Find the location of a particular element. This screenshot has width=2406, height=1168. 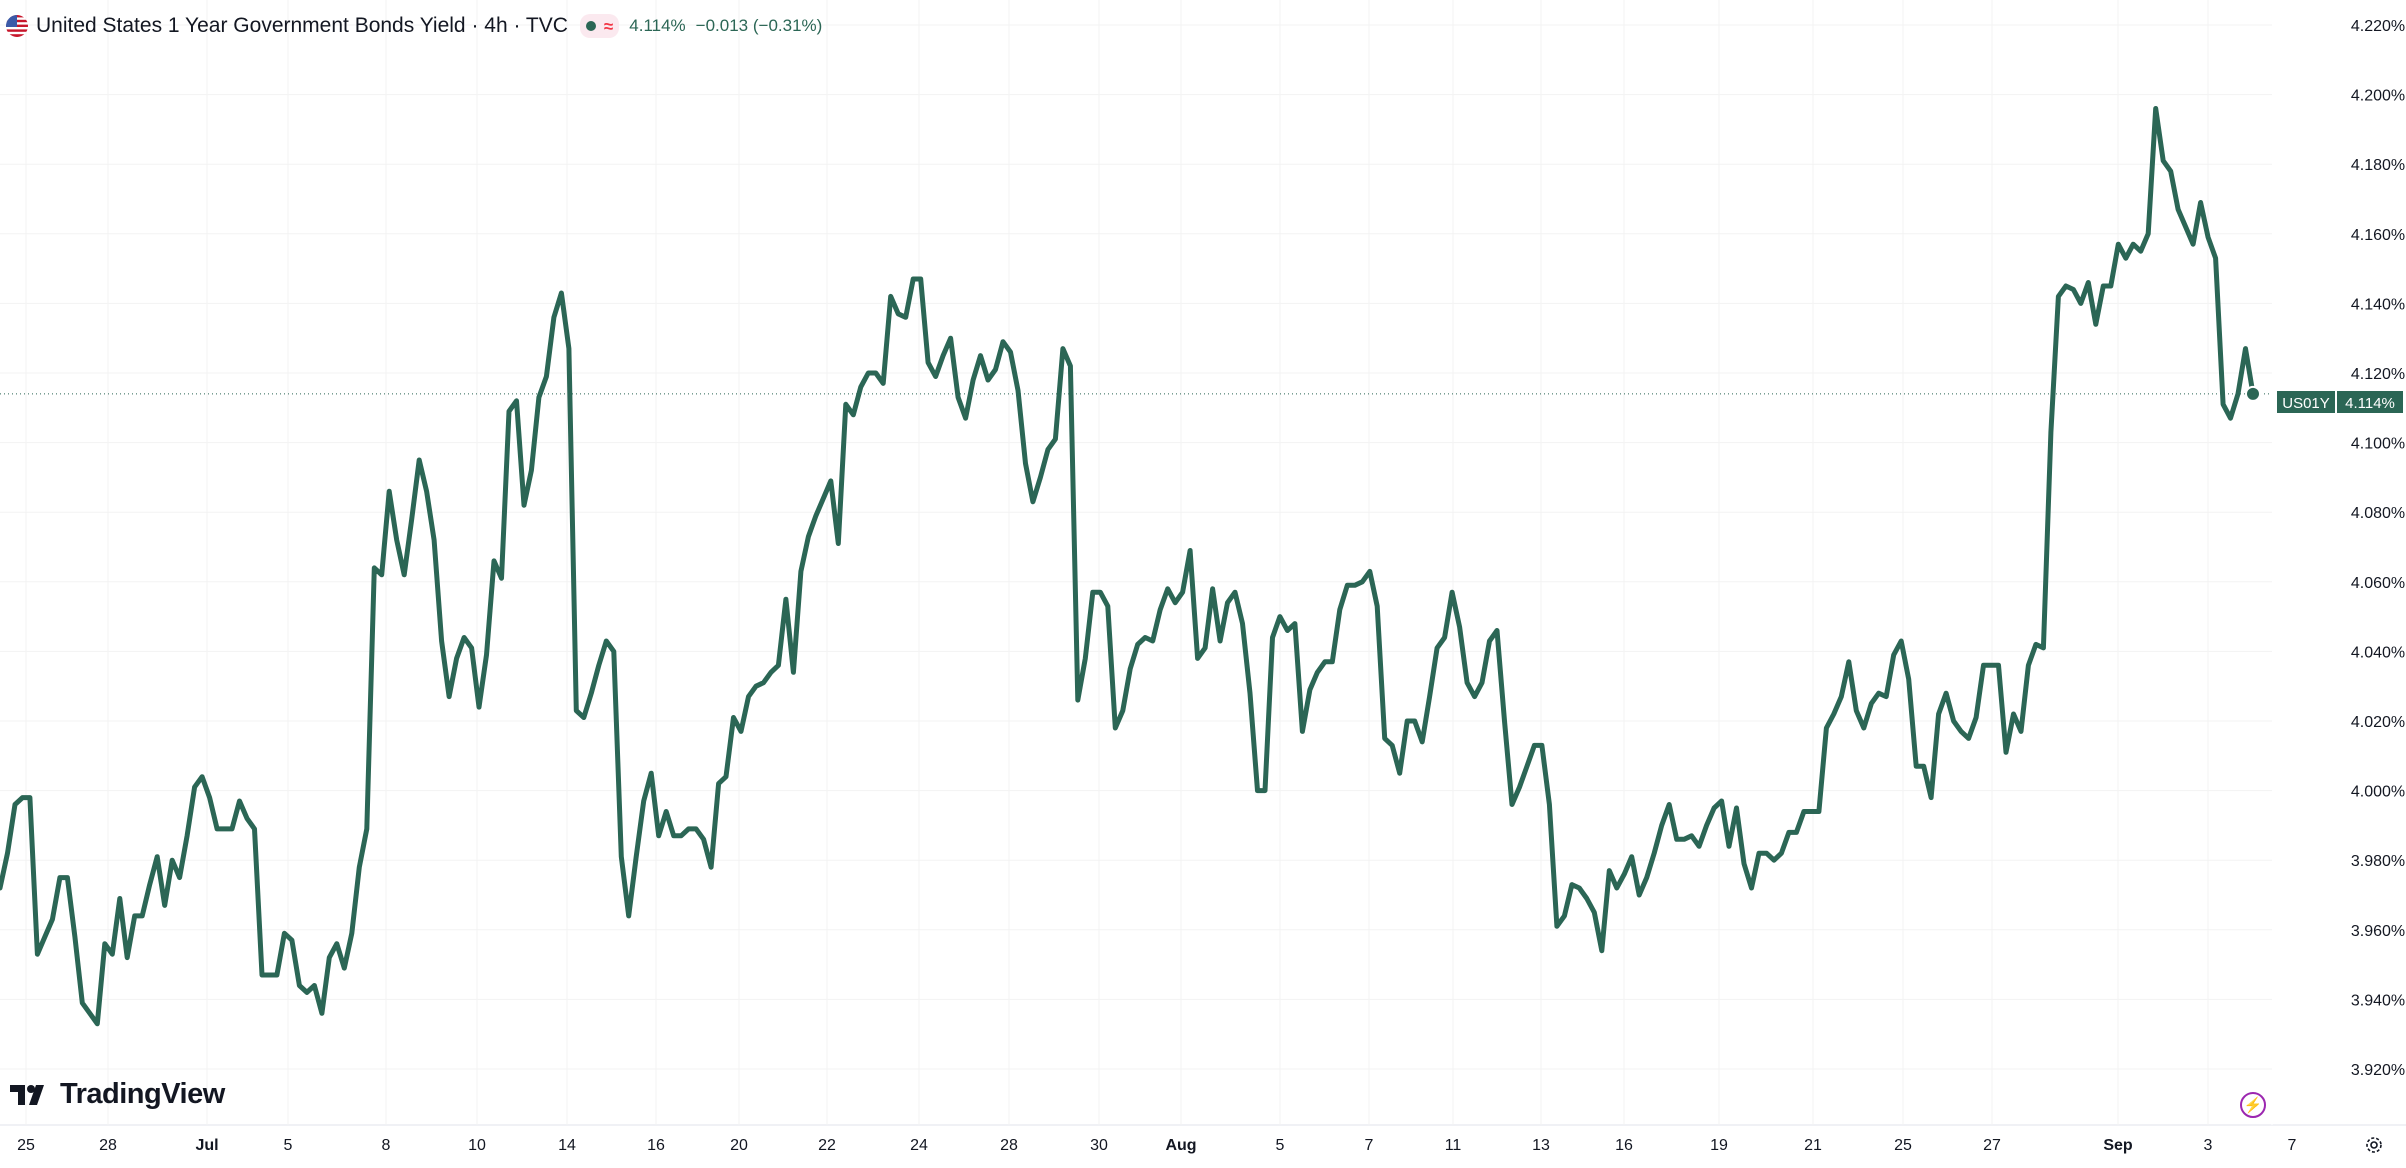

y-tick-label: 4.020% is located at coordinates (2378, 722).